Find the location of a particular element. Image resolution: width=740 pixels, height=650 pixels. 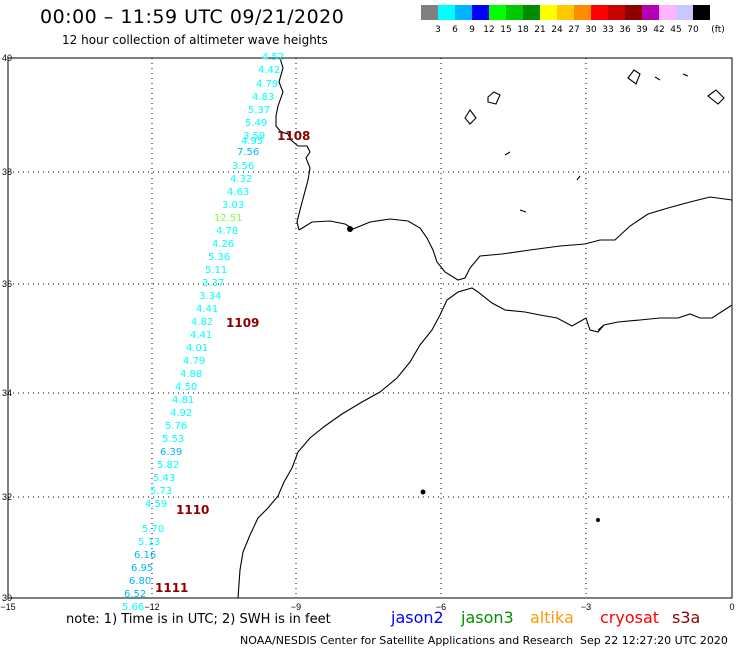

lat-label: 36 is located at coordinates (7, 284).